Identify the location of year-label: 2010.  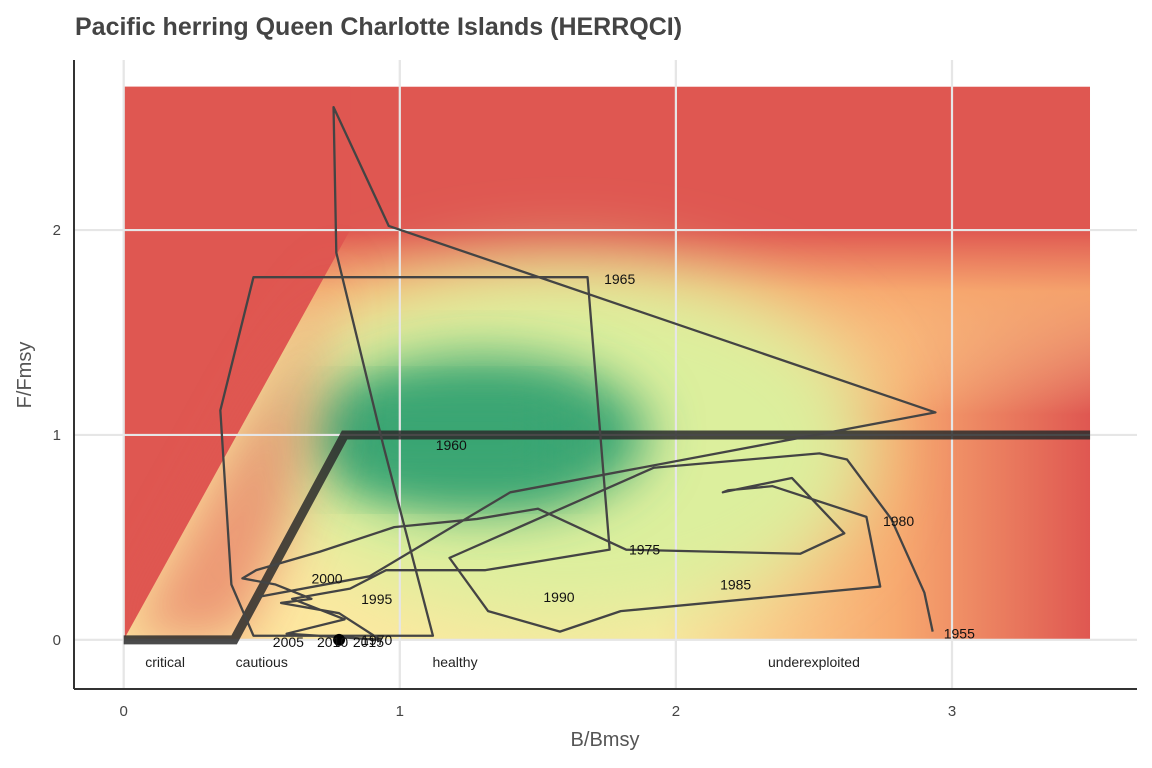
(332, 642).